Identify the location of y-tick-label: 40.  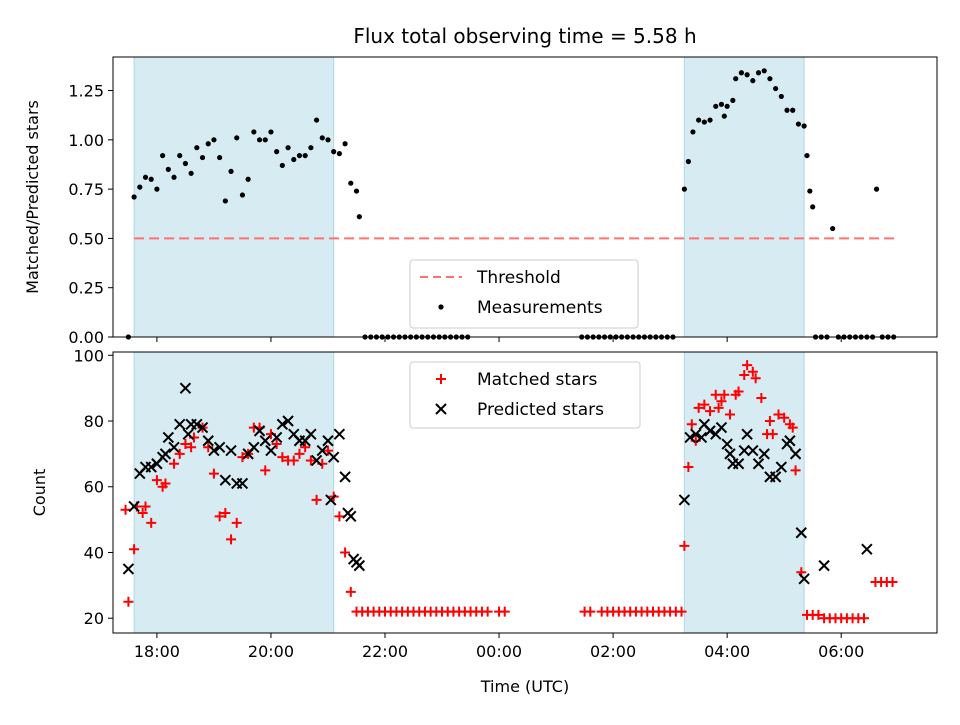
(94, 552).